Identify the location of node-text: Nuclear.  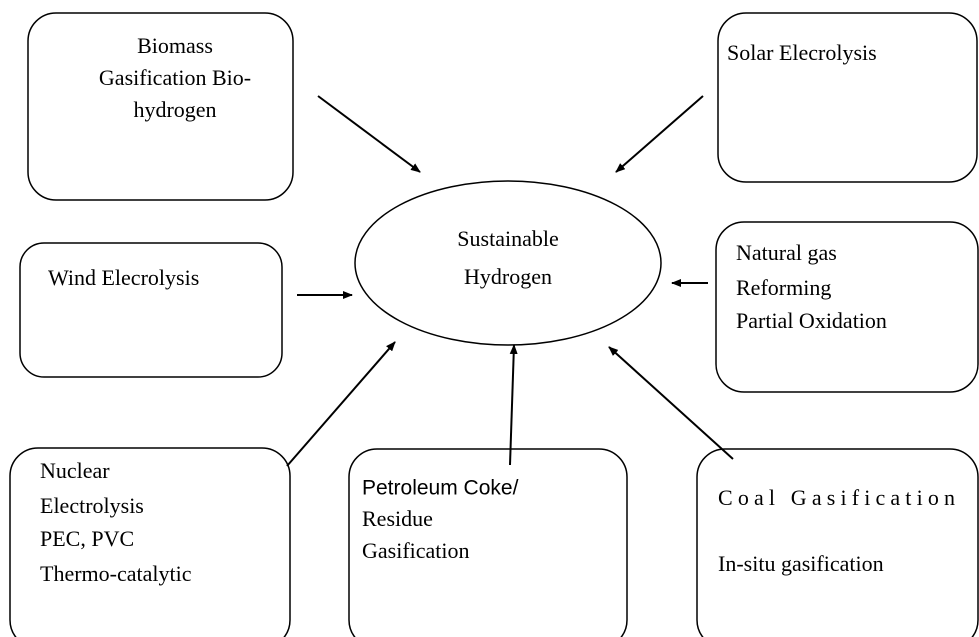
(75, 470).